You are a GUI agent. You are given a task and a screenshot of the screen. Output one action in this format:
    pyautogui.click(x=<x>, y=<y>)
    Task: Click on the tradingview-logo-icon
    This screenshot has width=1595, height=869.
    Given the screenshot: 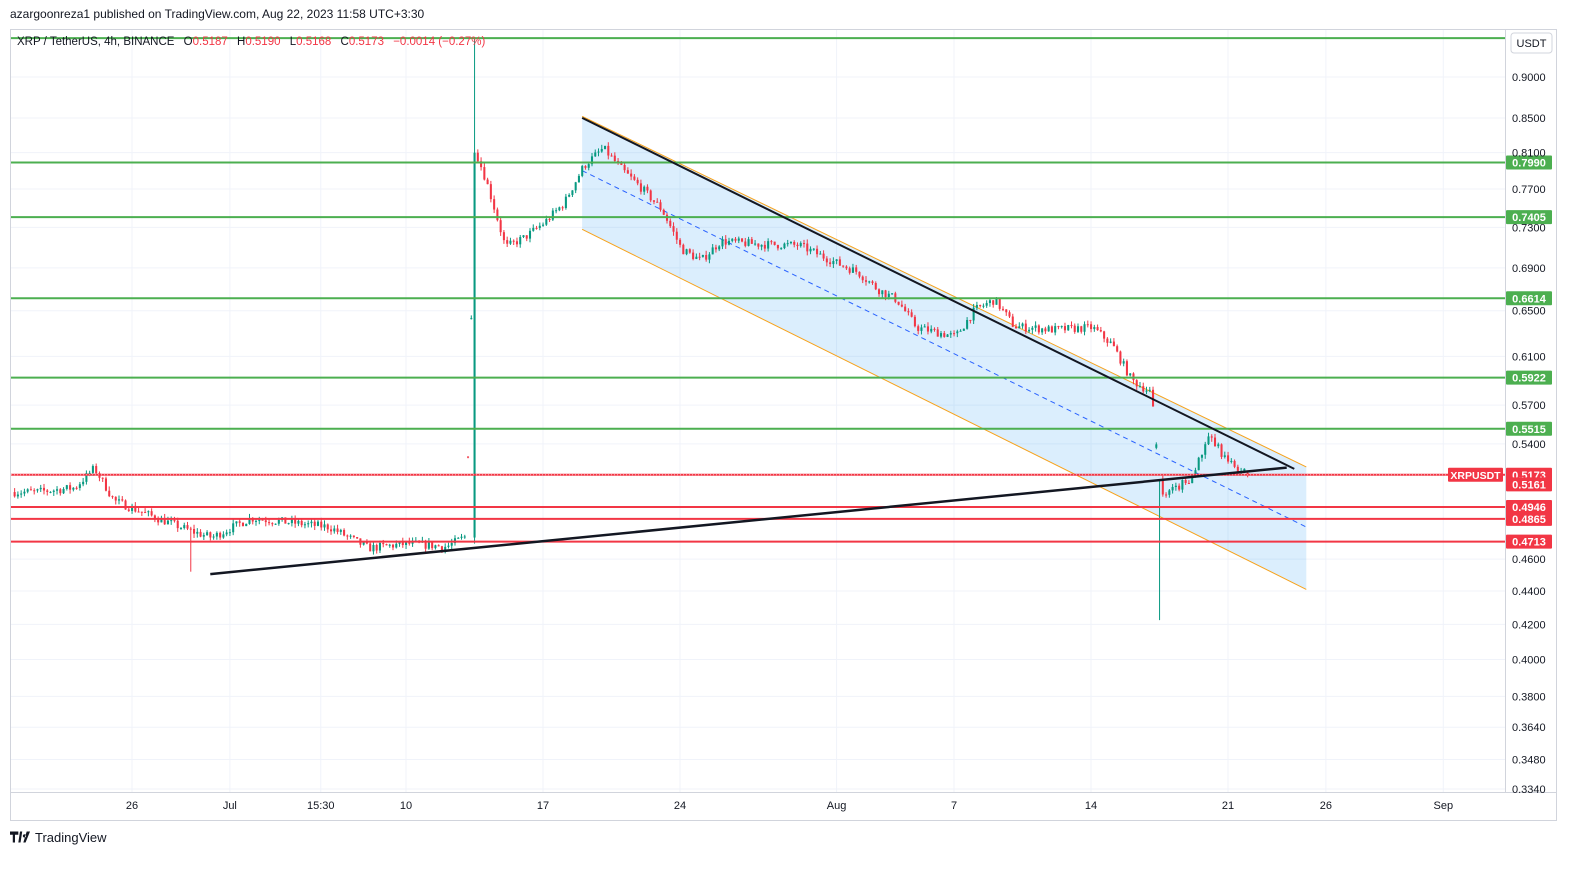 What is the action you would take?
    pyautogui.click(x=20, y=837)
    